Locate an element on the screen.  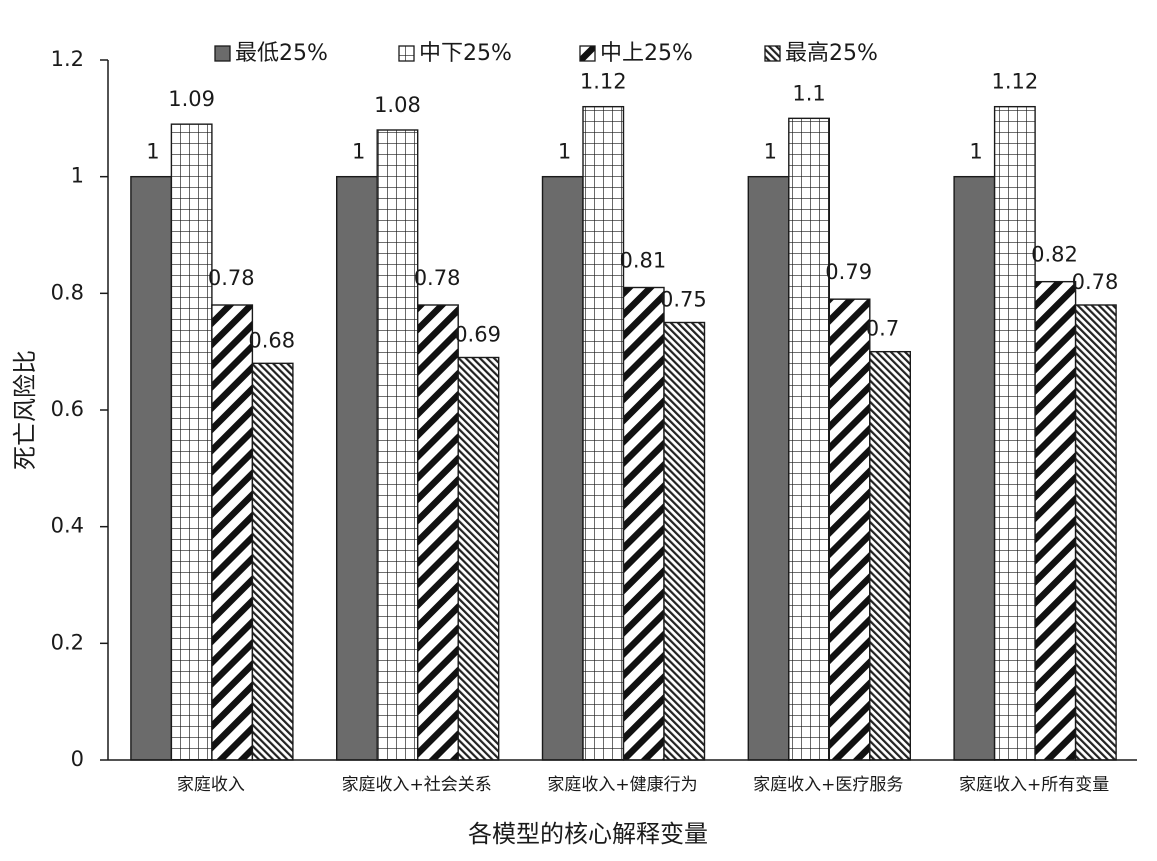
y-axis-title-group: 死亡风险比 is located at coordinates (25, 410).